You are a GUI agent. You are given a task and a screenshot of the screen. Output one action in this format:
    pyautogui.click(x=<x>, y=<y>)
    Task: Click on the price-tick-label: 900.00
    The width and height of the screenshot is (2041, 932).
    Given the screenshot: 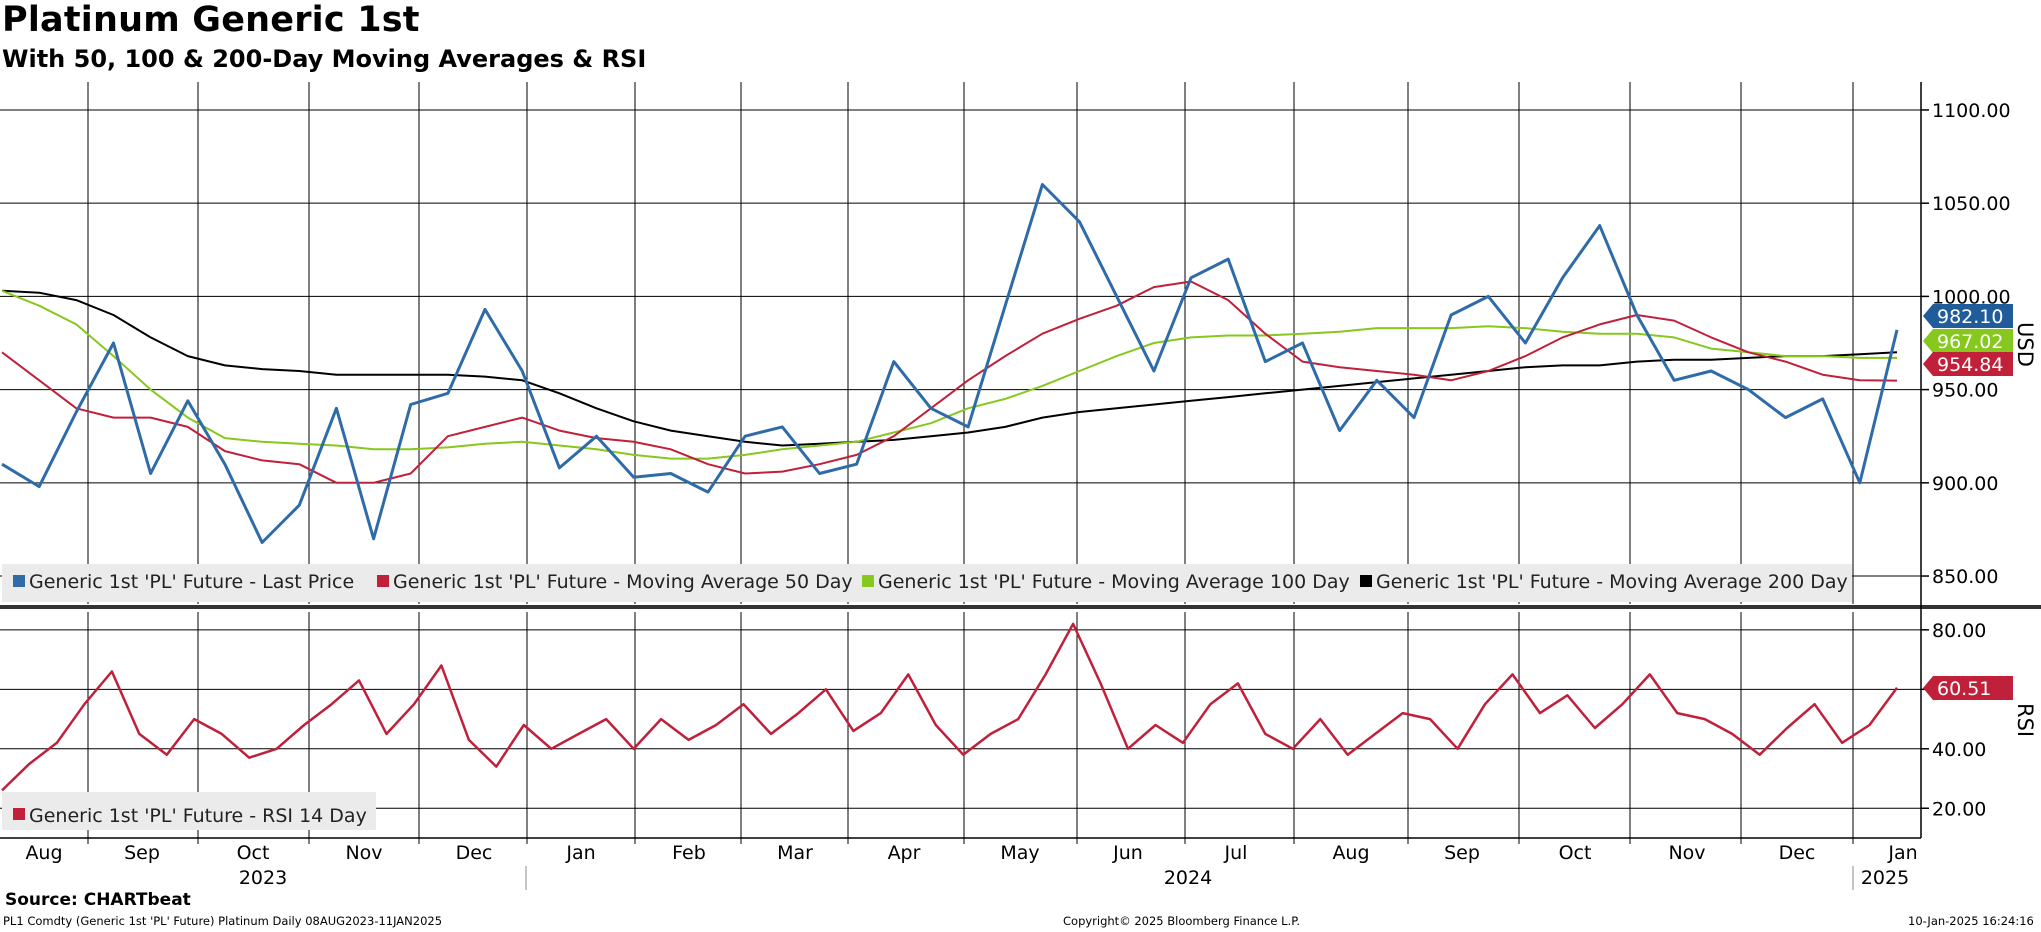 What is the action you would take?
    pyautogui.click(x=1965, y=484)
    